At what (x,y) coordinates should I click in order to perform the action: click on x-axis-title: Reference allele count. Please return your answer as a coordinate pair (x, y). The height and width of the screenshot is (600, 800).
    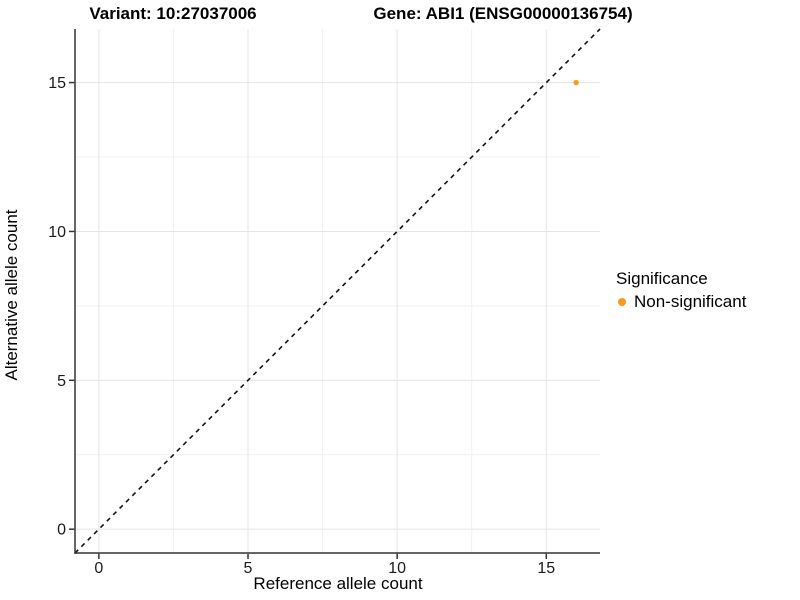
    Looking at the image, I should click on (338, 583).